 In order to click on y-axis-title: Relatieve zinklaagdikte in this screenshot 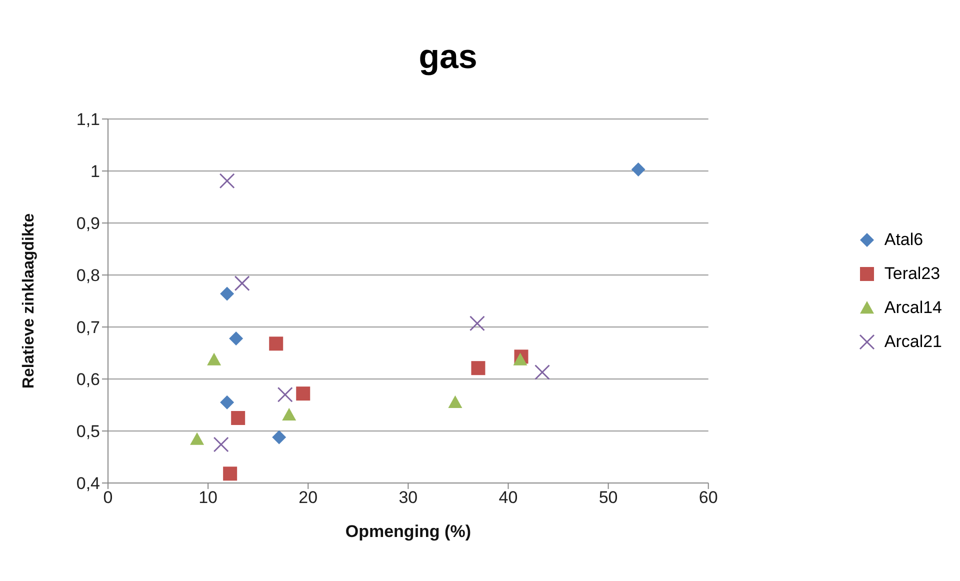, I will do `click(29, 301)`.